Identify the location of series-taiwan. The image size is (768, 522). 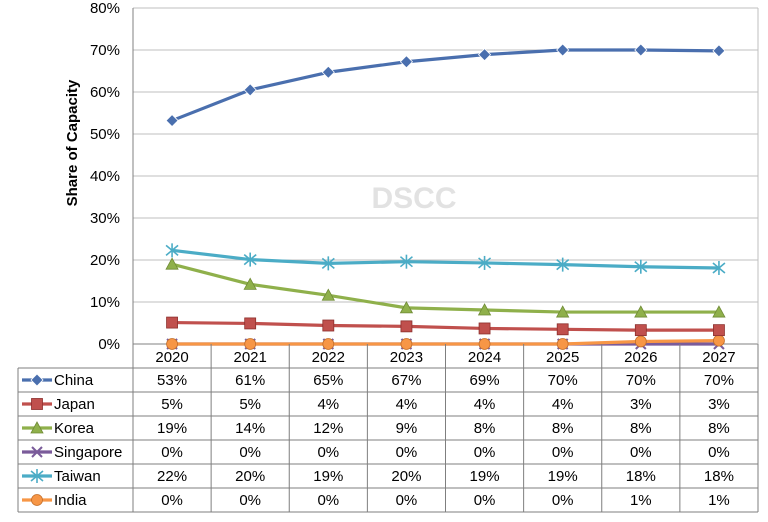
(445, 259).